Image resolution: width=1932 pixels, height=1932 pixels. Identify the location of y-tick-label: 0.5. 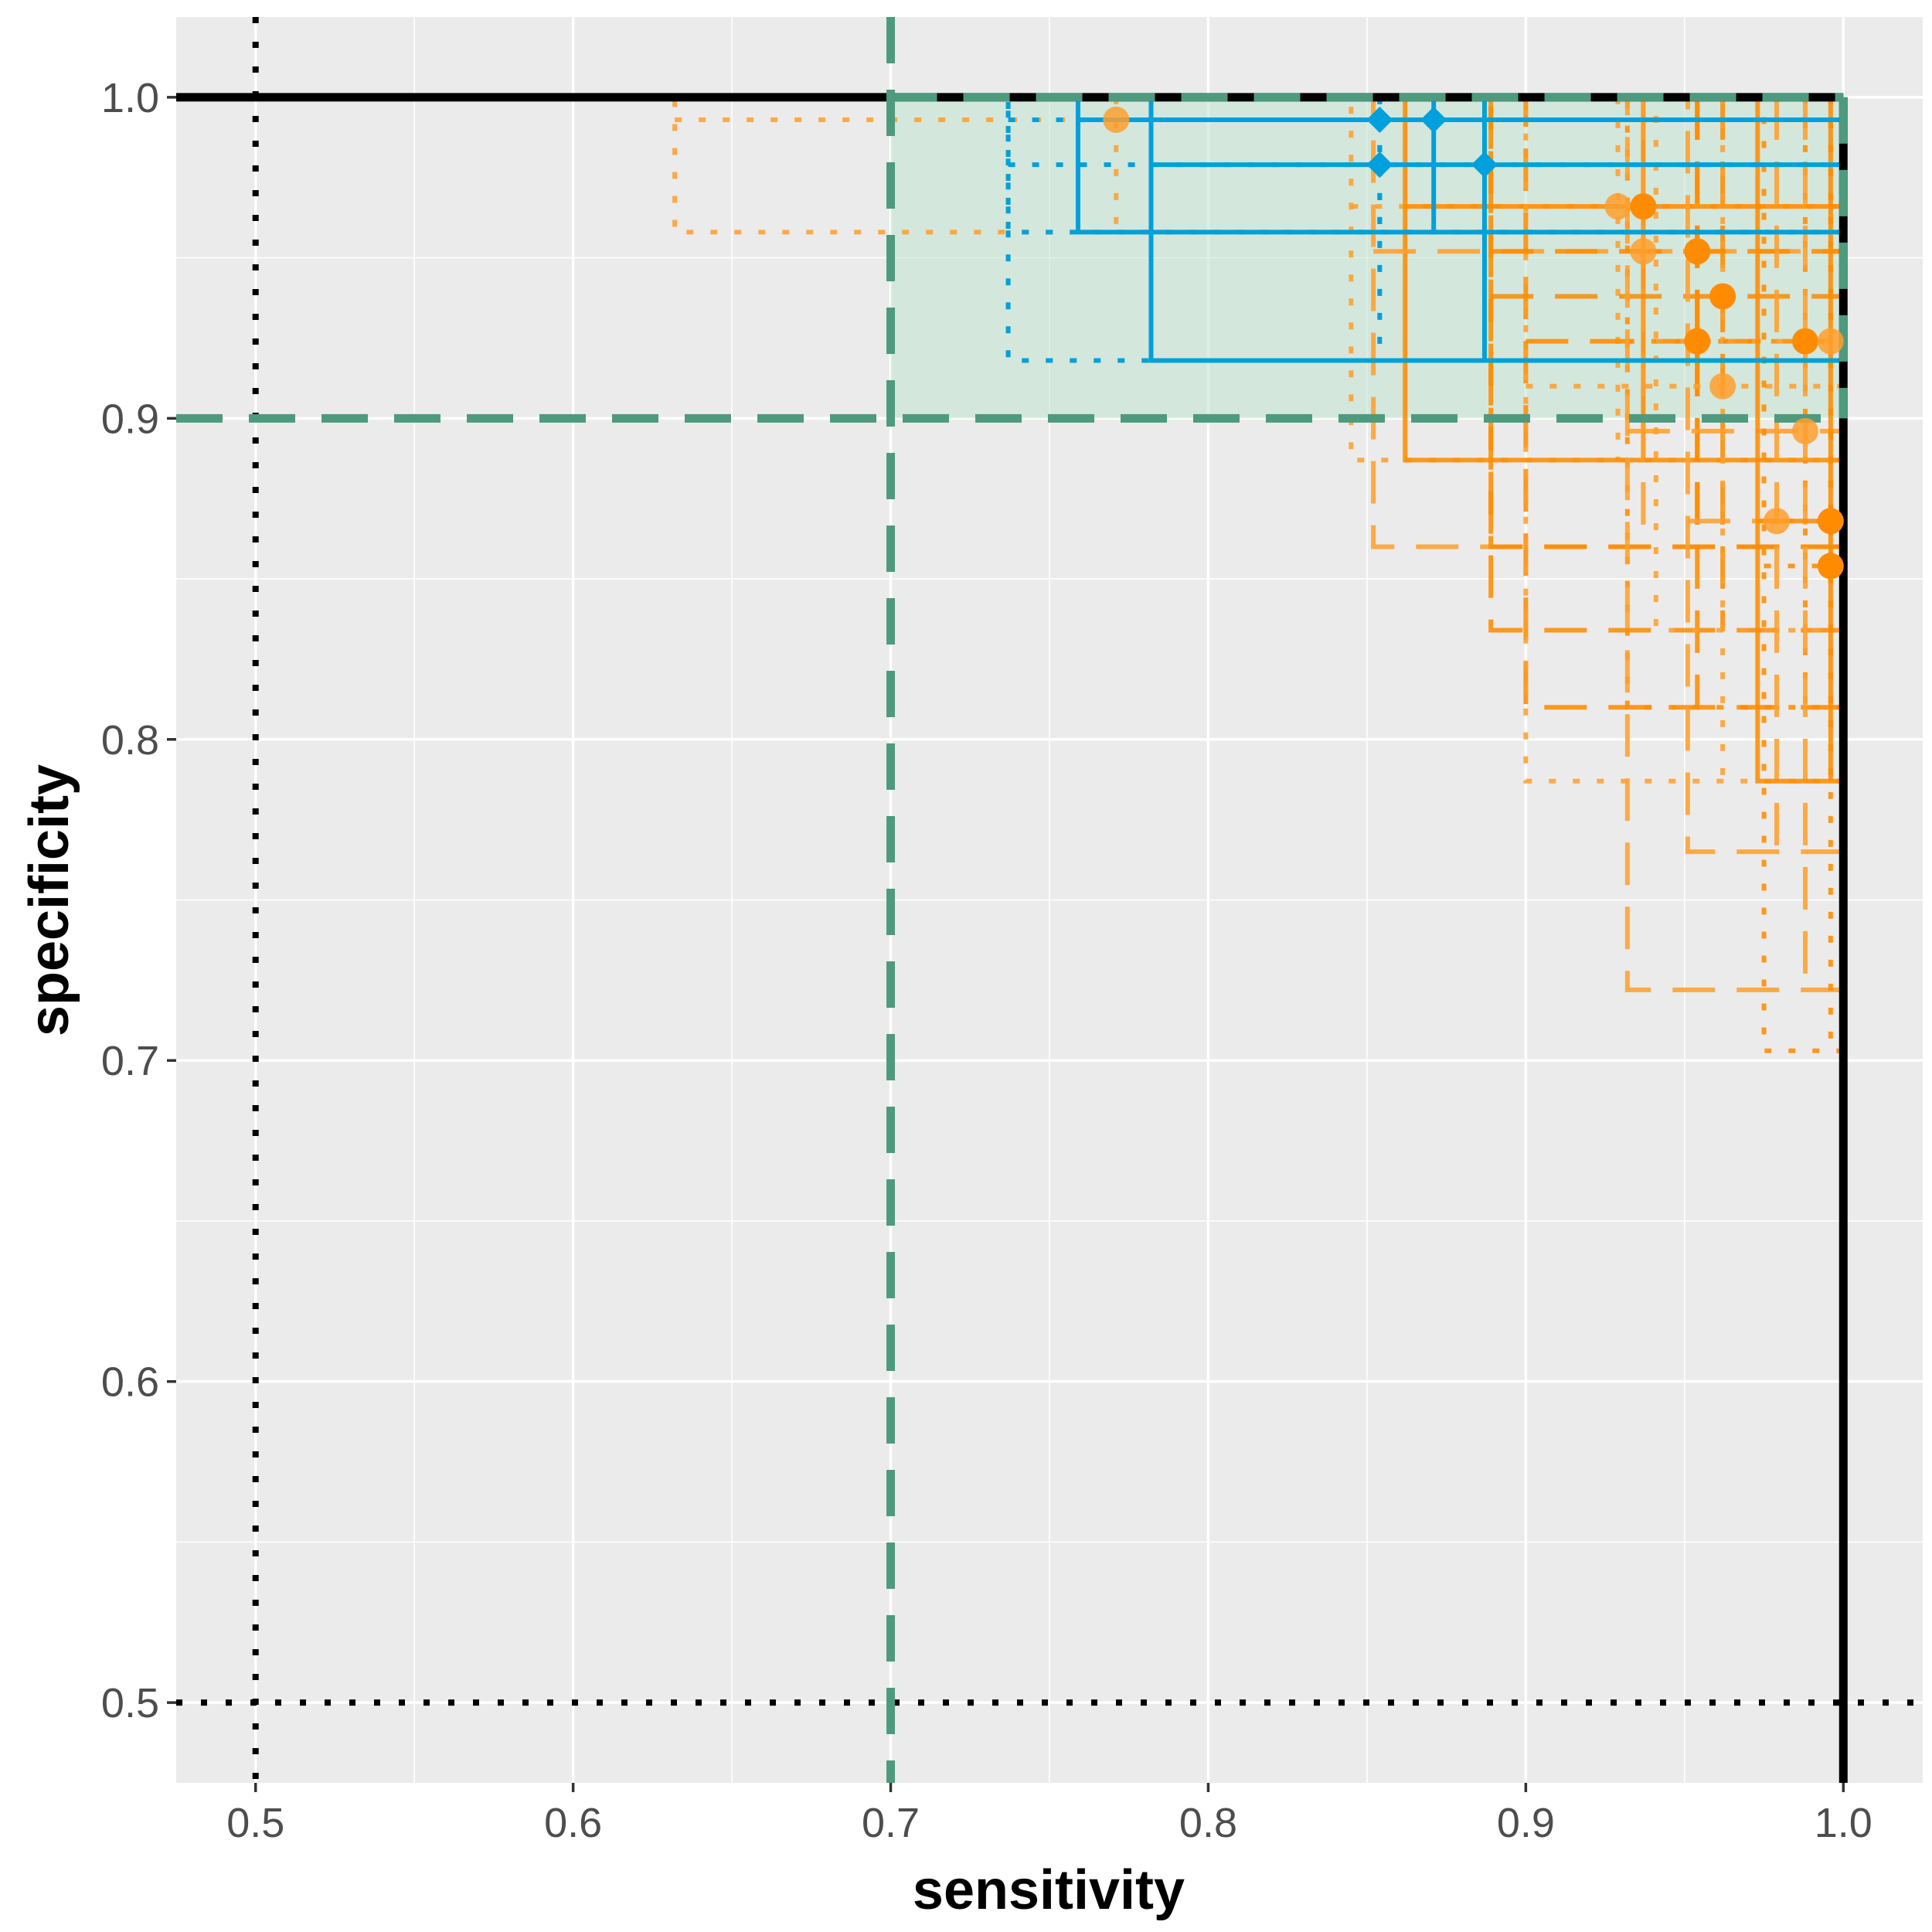
(130, 1703).